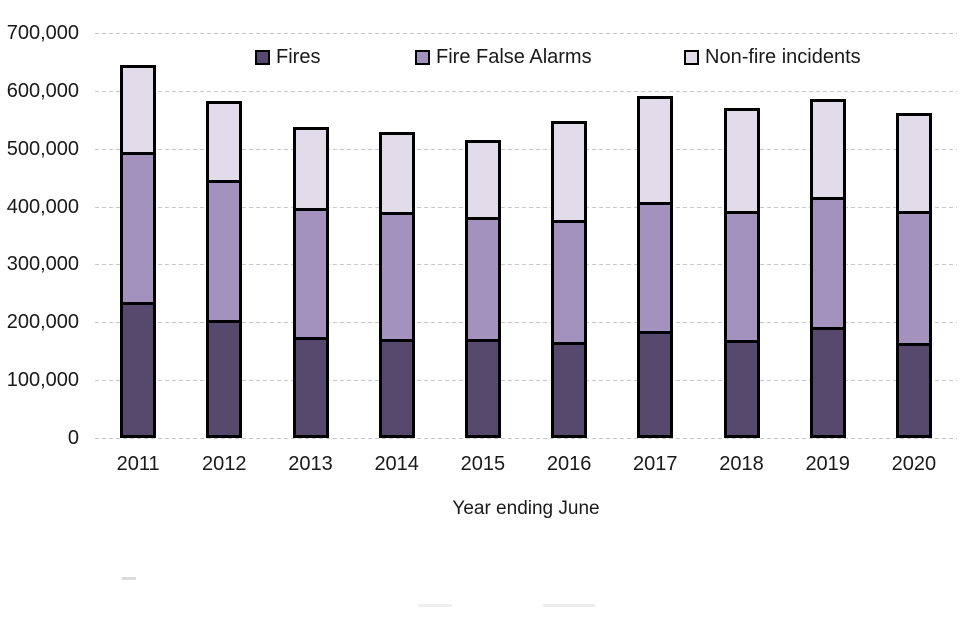 This screenshot has width=960, height=640. What do you see at coordinates (42, 90) in the screenshot?
I see `y-tick-label: 600,000` at bounding box center [42, 90].